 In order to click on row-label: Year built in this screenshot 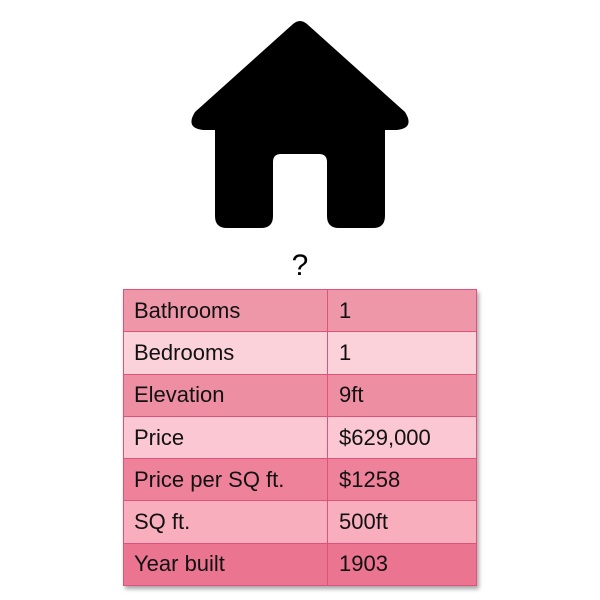, I will do `click(225, 564)`.